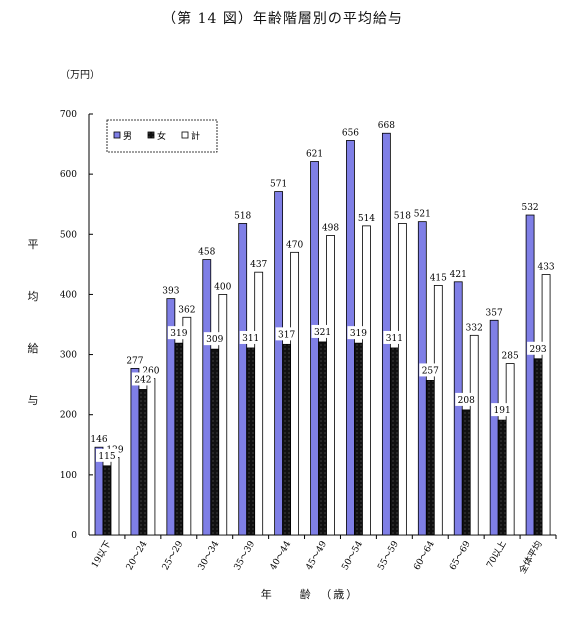 This screenshot has width=565, height=621. Describe the element at coordinates (150, 372) in the screenshot. I see `data-label-total: 260` at that location.